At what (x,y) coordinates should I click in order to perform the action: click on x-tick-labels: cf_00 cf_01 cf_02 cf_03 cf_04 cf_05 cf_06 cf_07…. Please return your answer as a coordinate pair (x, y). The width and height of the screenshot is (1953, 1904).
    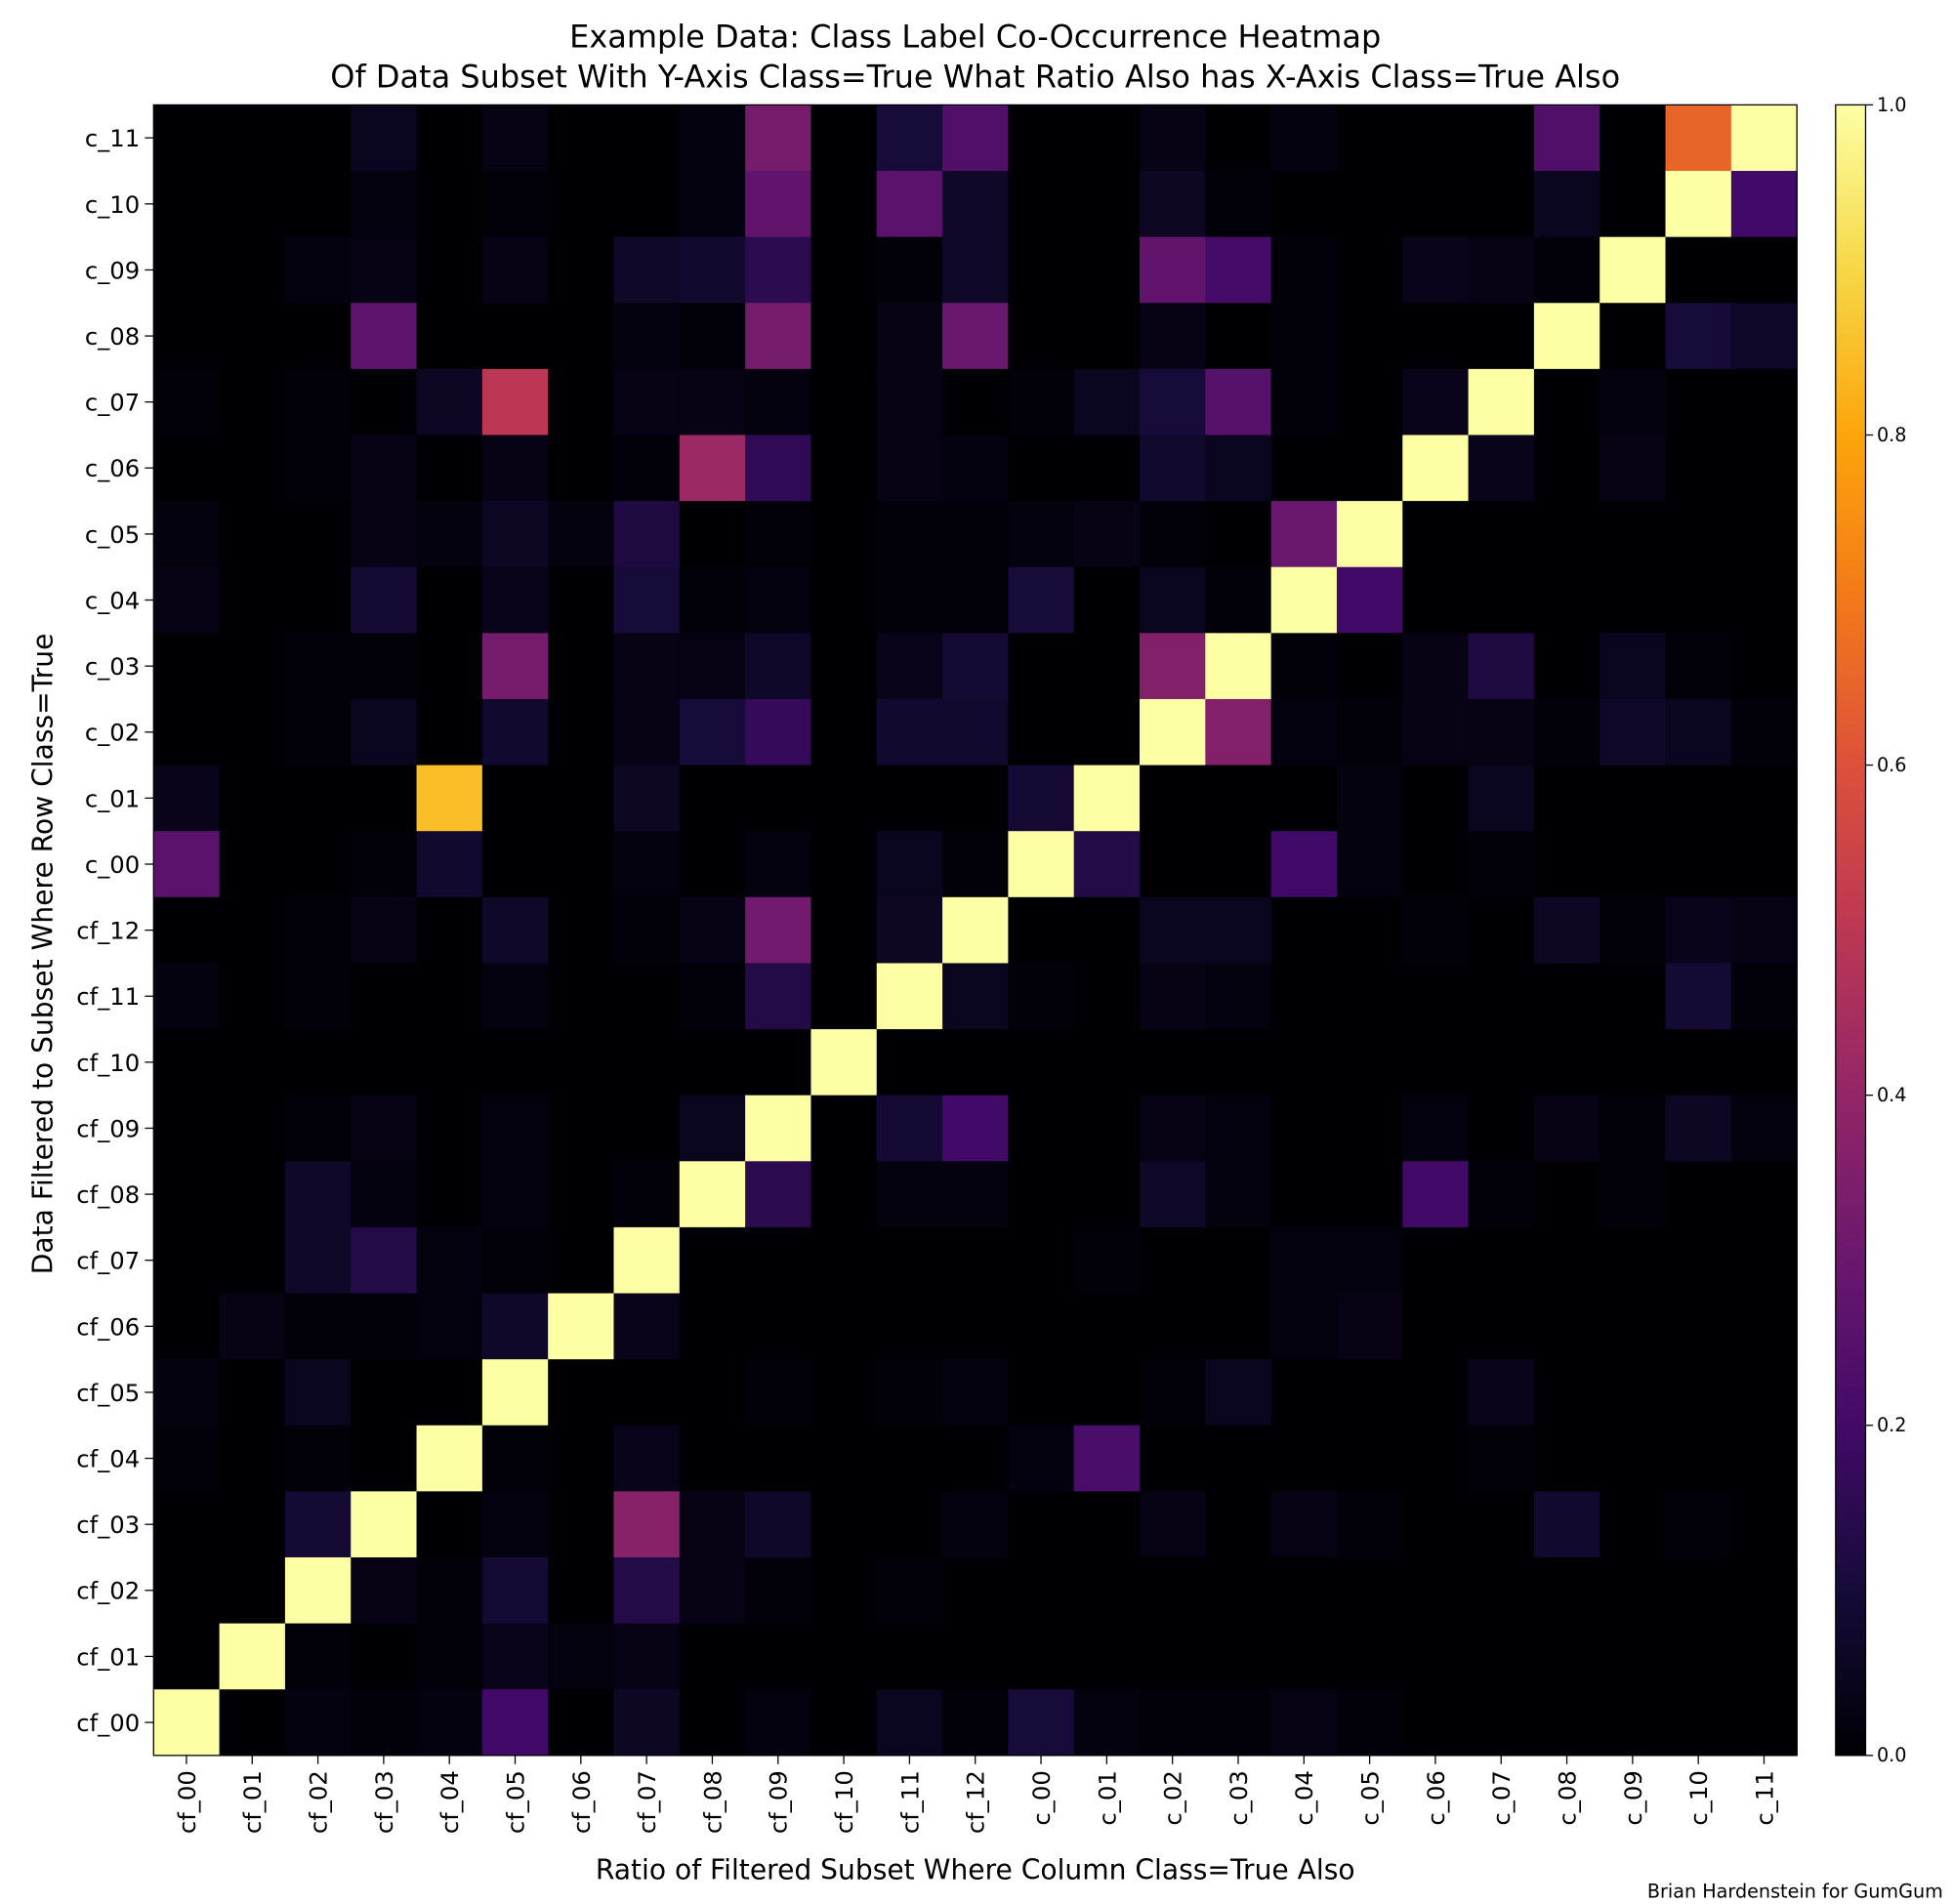
    Looking at the image, I should click on (975, 1794).